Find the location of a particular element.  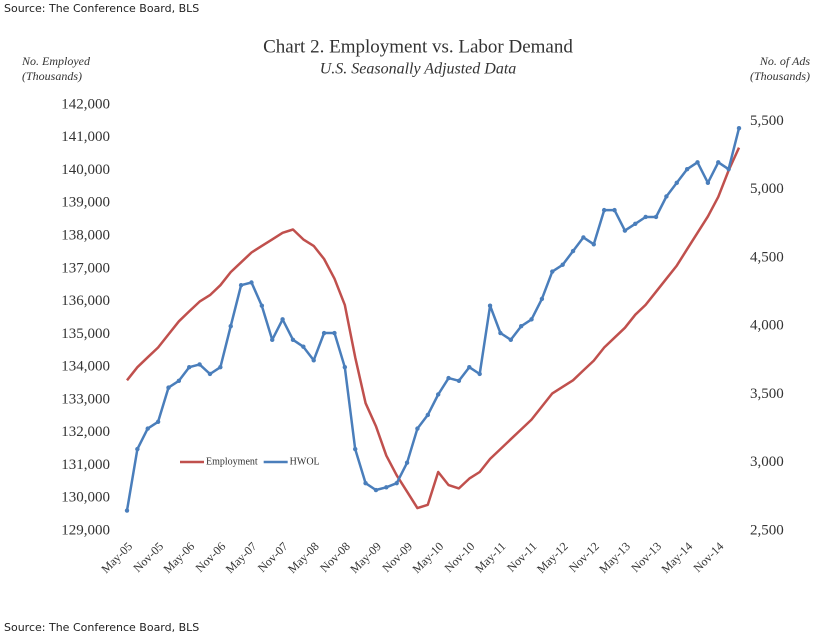

x-tick-label: May-10 is located at coordinates (427, 557).